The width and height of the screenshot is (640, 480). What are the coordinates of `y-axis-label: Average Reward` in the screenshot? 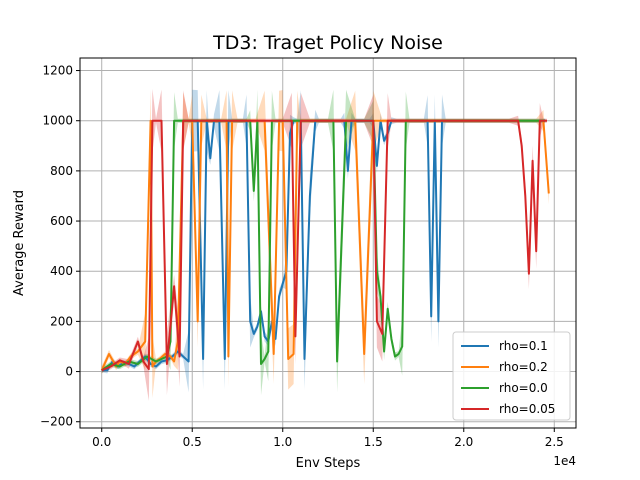 It's located at (19, 243).